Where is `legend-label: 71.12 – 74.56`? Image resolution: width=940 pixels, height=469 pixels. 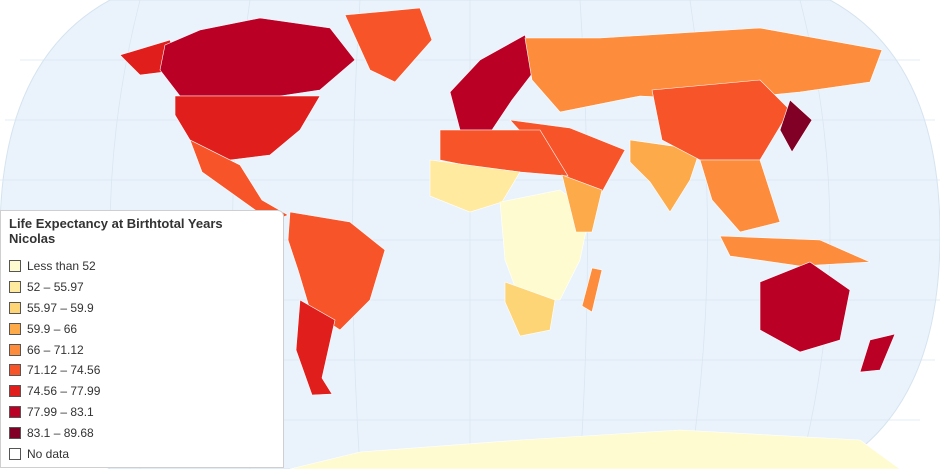
legend-label: 71.12 – 74.56 is located at coordinates (64, 370).